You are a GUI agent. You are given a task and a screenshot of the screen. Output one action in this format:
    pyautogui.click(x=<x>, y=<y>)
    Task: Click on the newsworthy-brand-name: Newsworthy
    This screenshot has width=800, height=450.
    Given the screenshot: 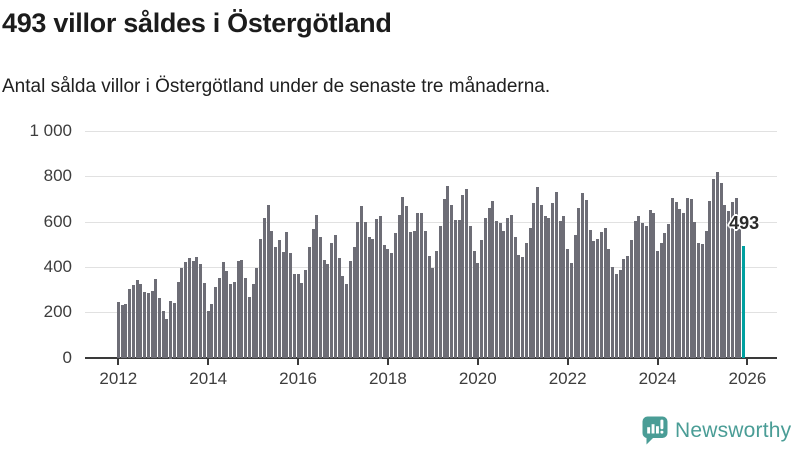 What is the action you would take?
    pyautogui.click(x=733, y=430)
    